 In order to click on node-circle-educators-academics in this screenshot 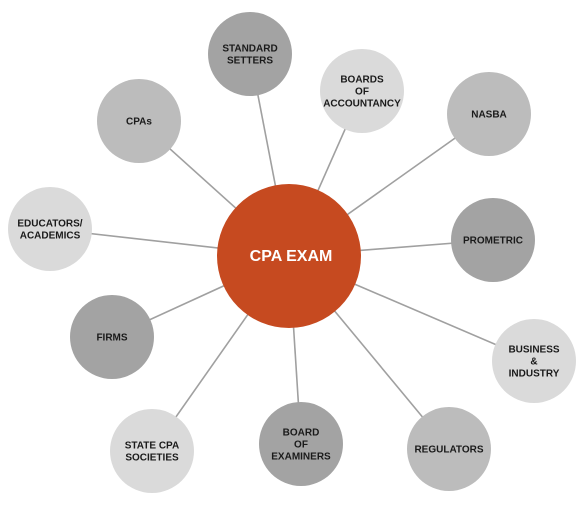, I will do `click(50, 229)`.